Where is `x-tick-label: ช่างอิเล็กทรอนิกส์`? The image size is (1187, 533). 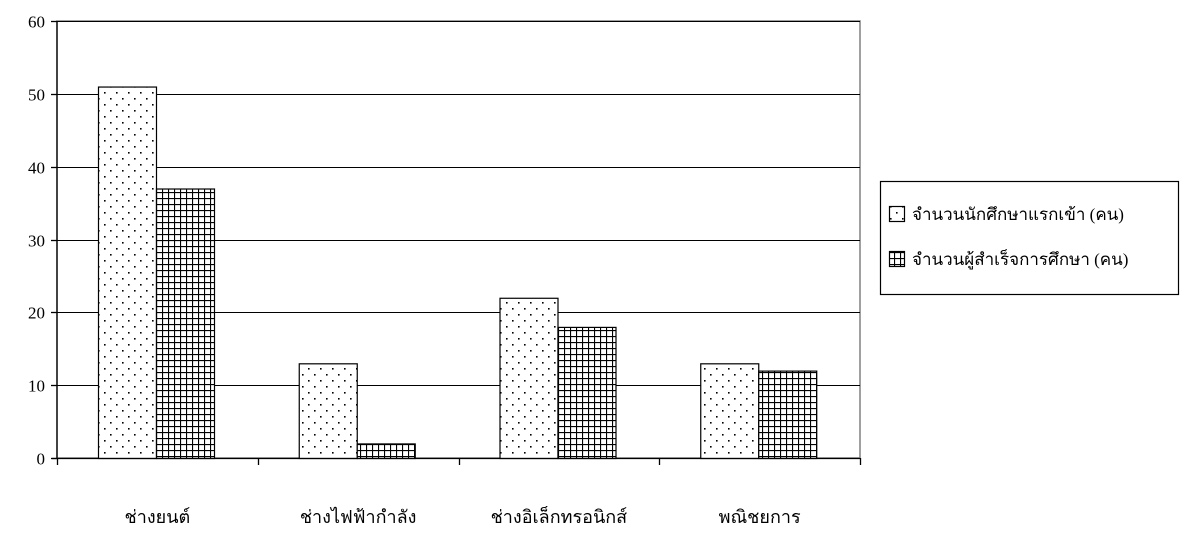 x-tick-label: ช่างอิเล็กทรอนิกส์ is located at coordinates (559, 516).